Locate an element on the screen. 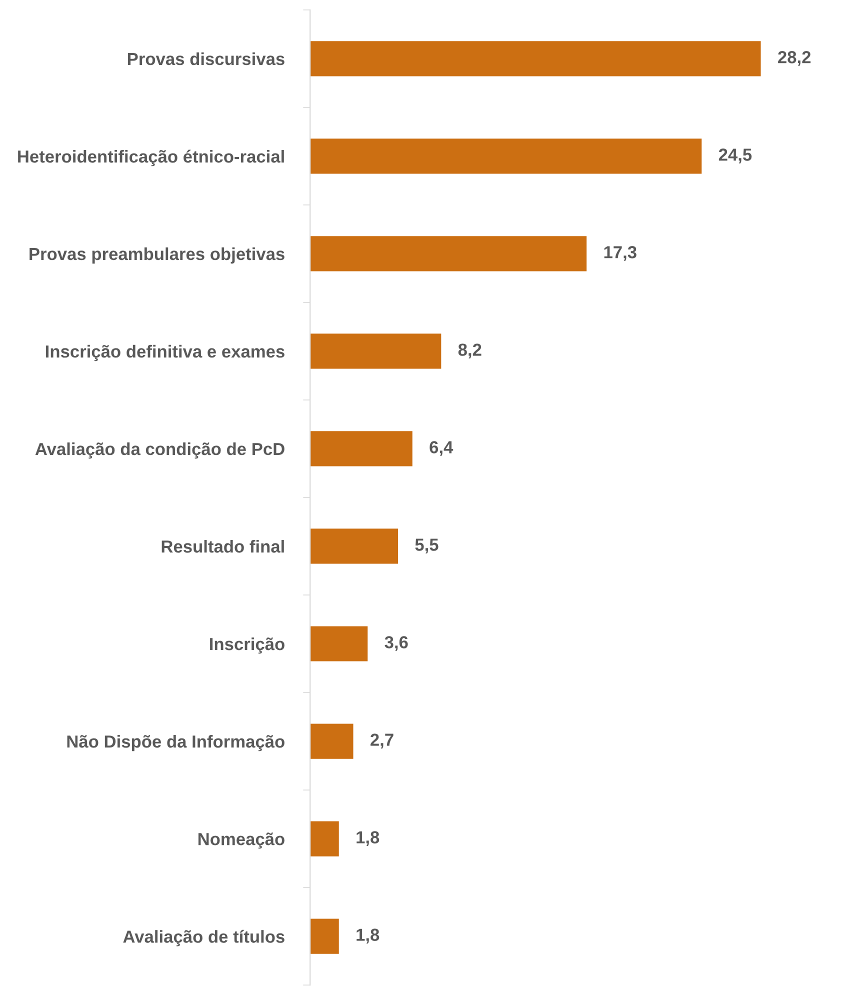 The image size is (845, 990). data-label: 24,5 is located at coordinates (735, 156).